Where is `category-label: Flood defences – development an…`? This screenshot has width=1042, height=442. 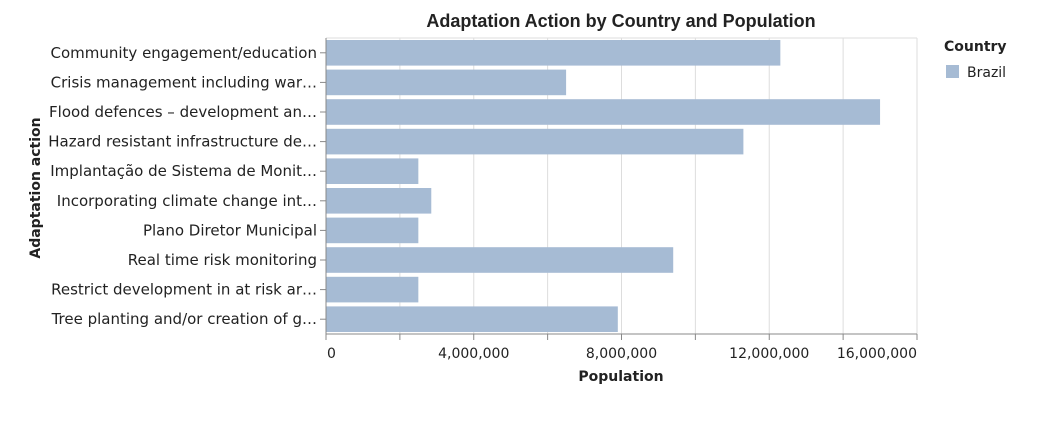
category-label: Flood defences – development an… is located at coordinates (183, 112).